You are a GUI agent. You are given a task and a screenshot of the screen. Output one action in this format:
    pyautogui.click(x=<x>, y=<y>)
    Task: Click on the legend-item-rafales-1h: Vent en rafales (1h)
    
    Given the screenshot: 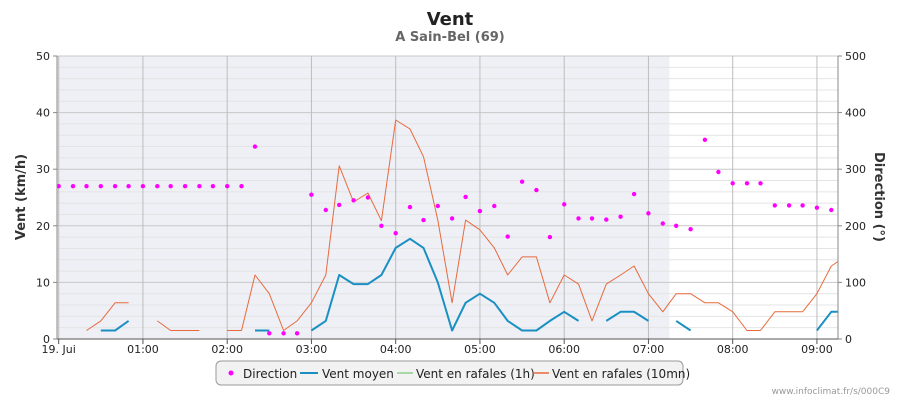 What is the action you would take?
    pyautogui.click(x=466, y=374)
    